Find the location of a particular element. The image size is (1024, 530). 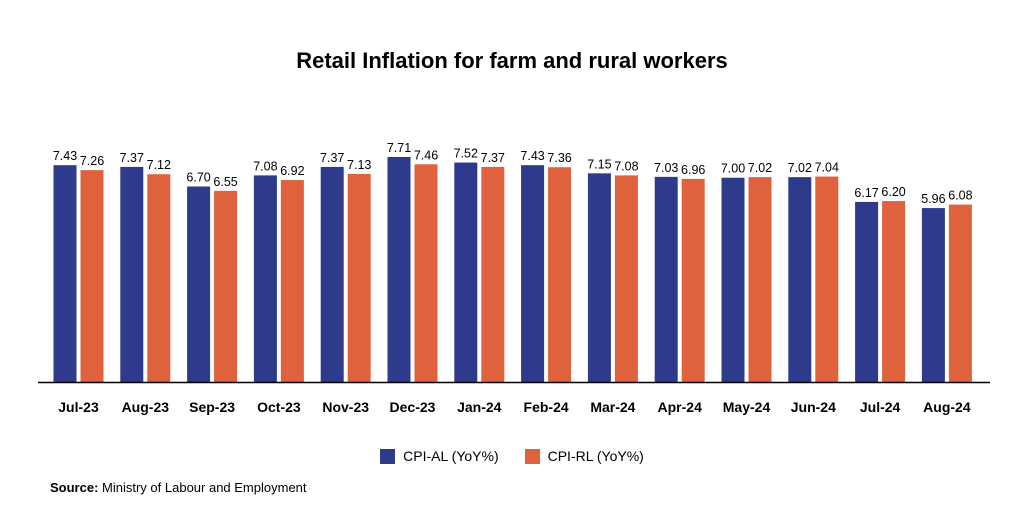

data-label-cpi-al: 6.17 is located at coordinates (866, 193).